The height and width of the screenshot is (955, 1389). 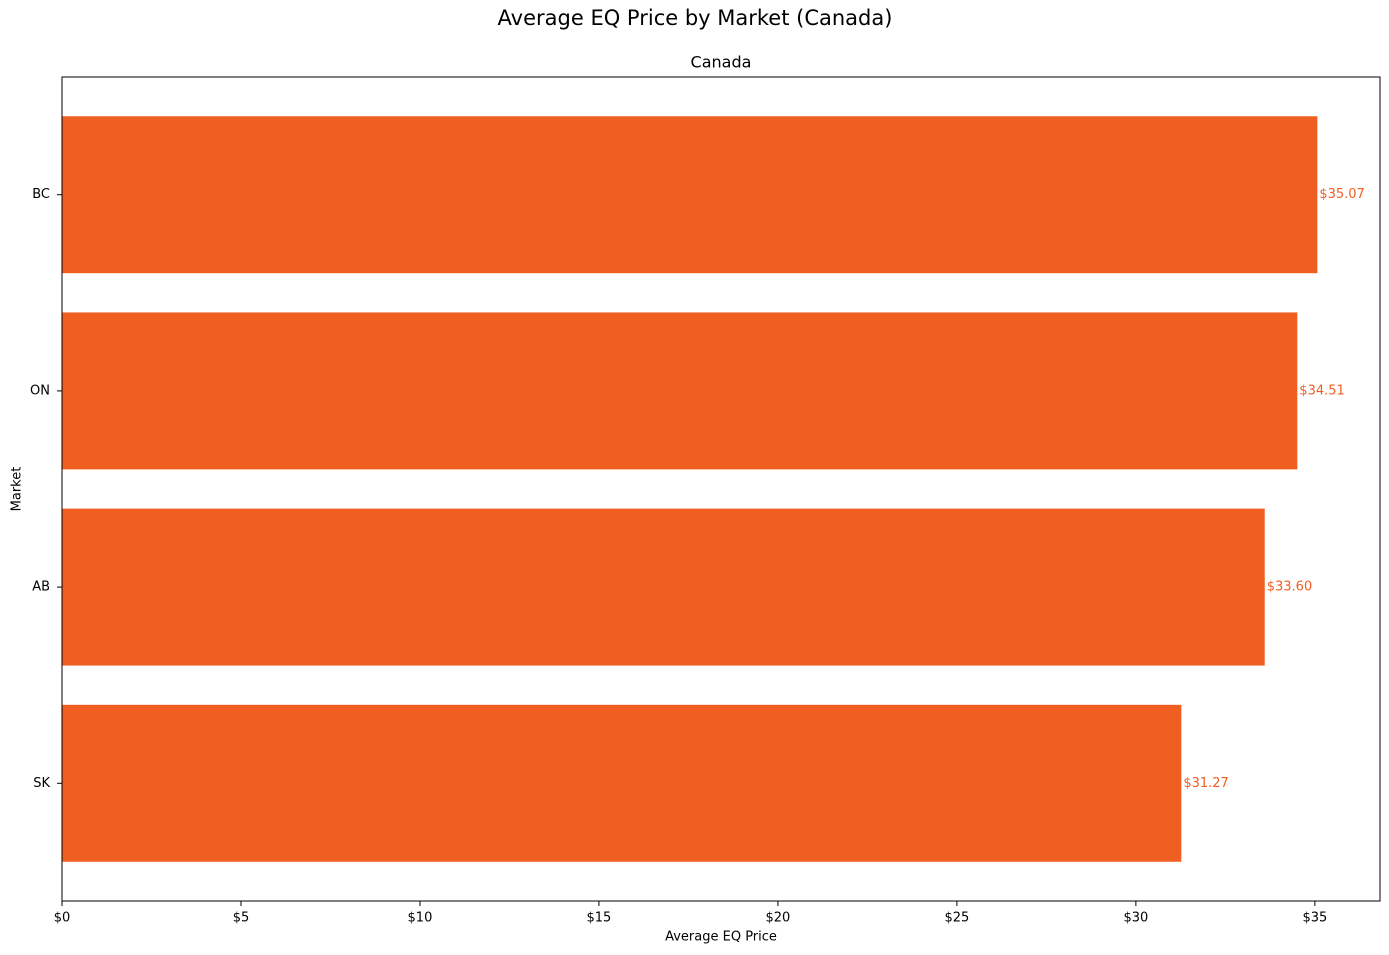 I want to click on y-tick-label: SK, so click(x=41, y=783).